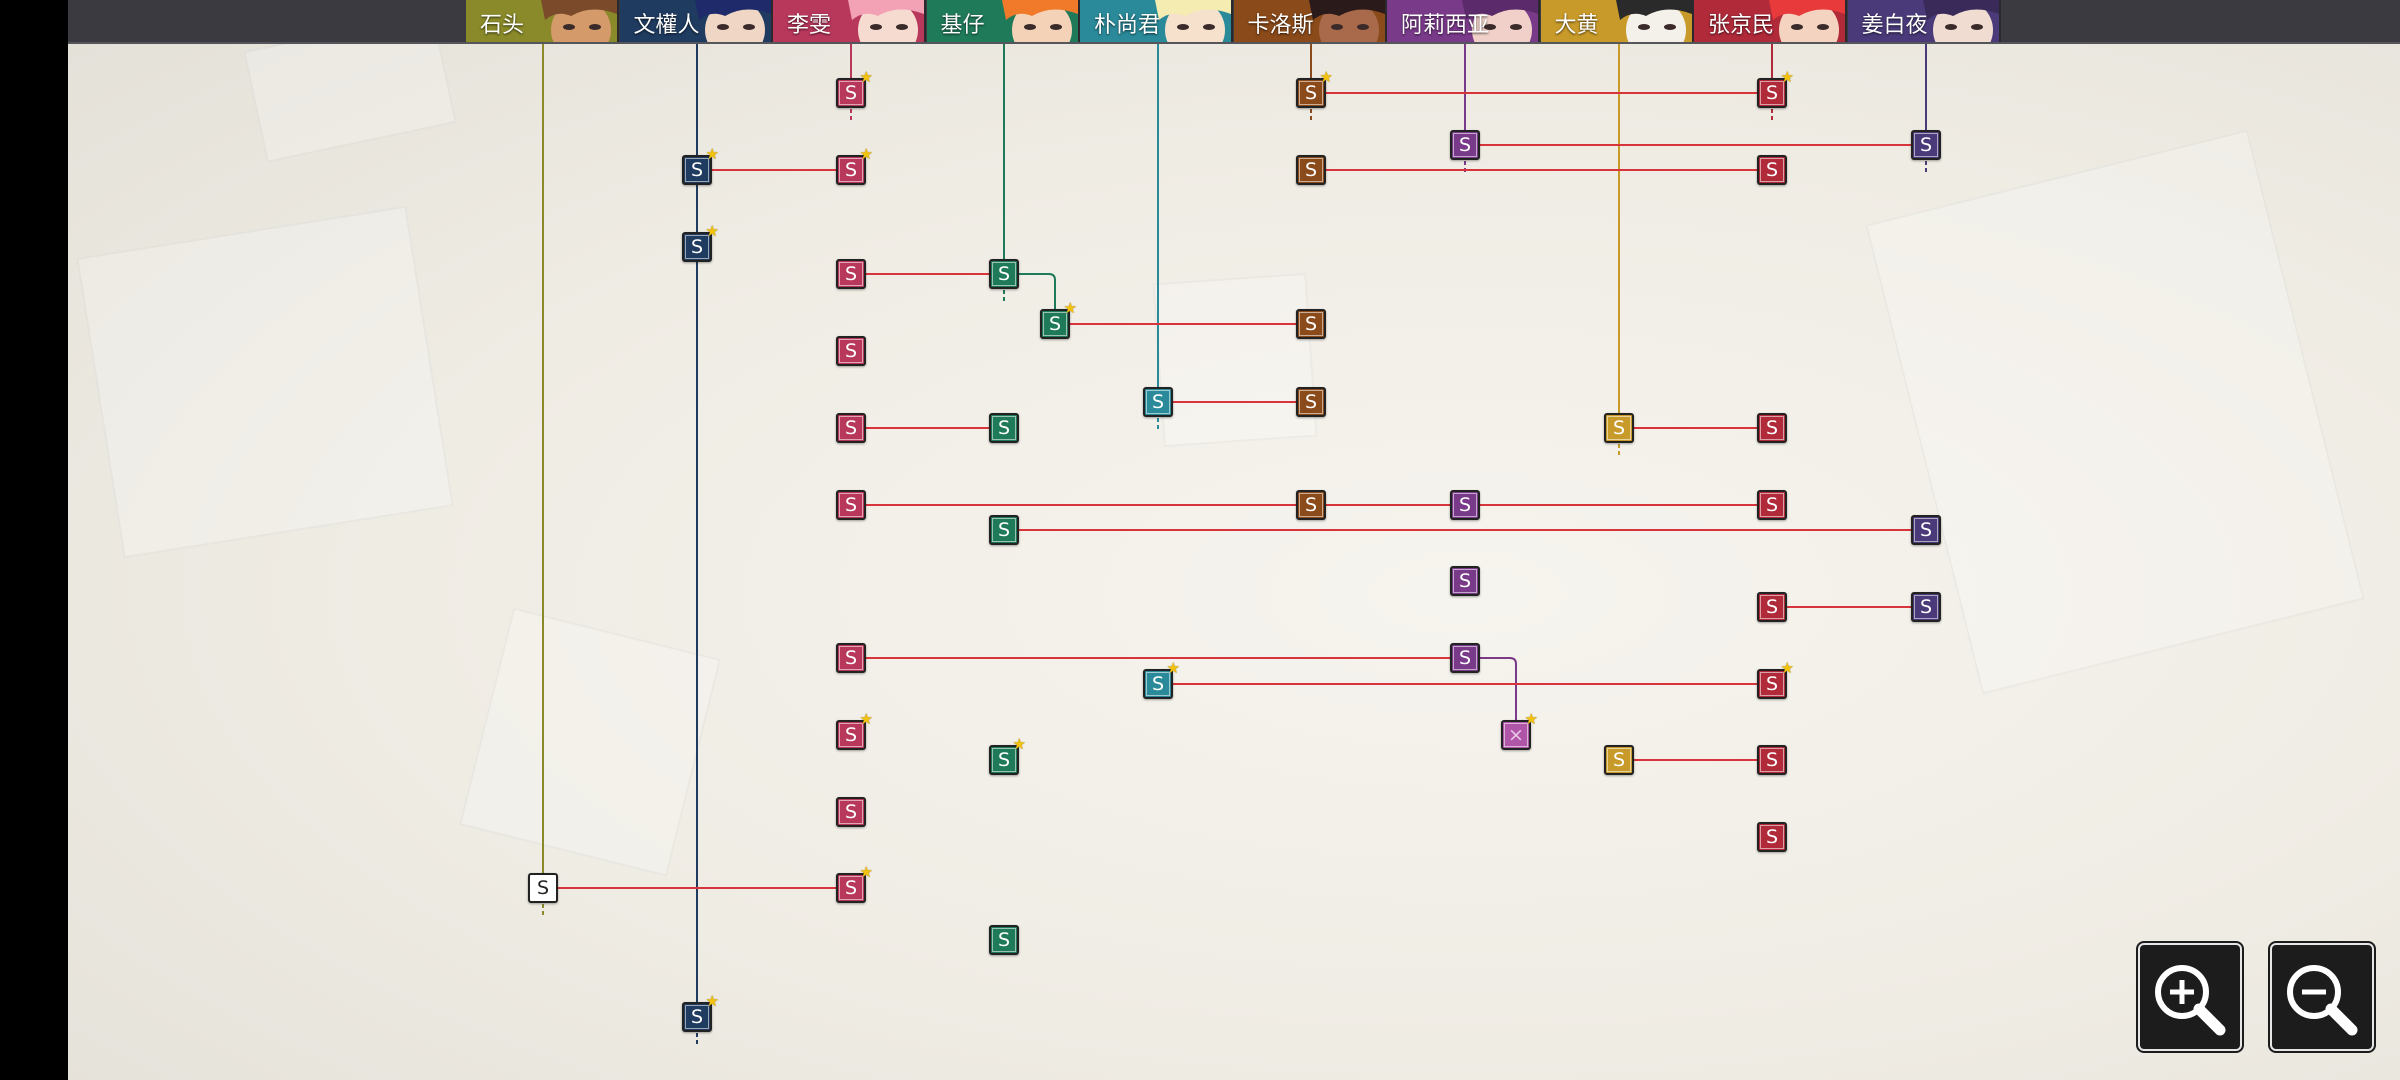 This screenshot has width=2400, height=1080. What do you see at coordinates (1741, 25) in the screenshot?
I see `character-name: 张京民` at bounding box center [1741, 25].